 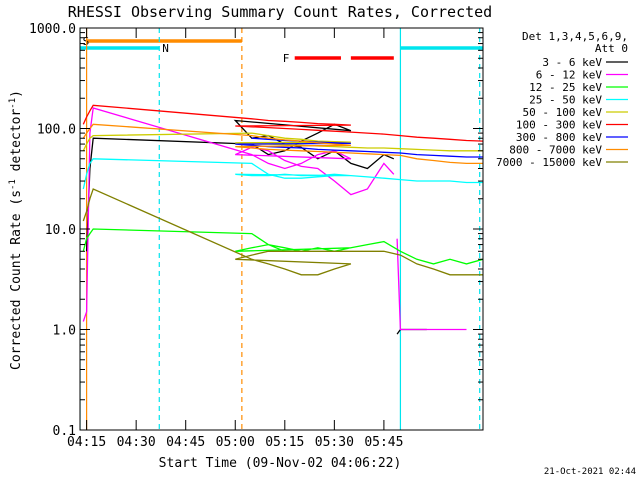 I want to click on legend-entry-label: 300 - 800 keV, so click(x=559, y=137).